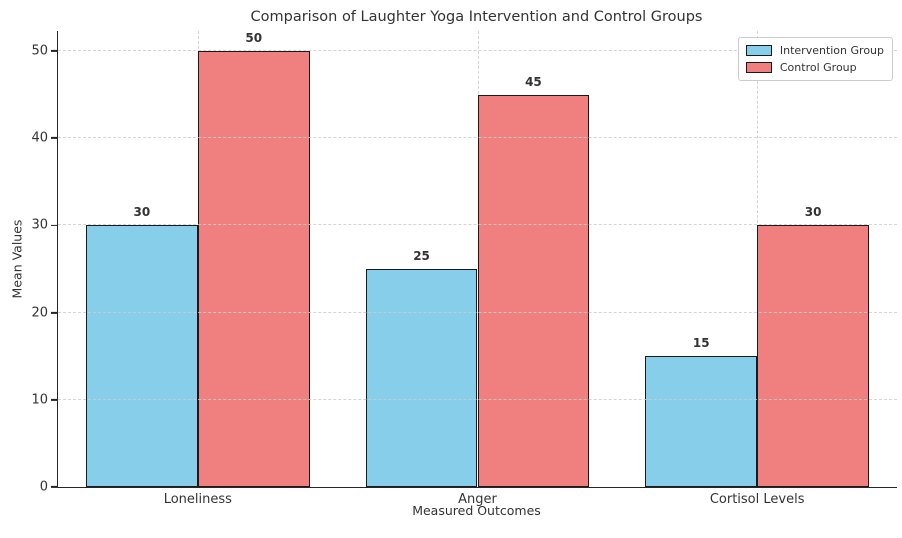  I want to click on bar-value-label: 50, so click(254, 38).